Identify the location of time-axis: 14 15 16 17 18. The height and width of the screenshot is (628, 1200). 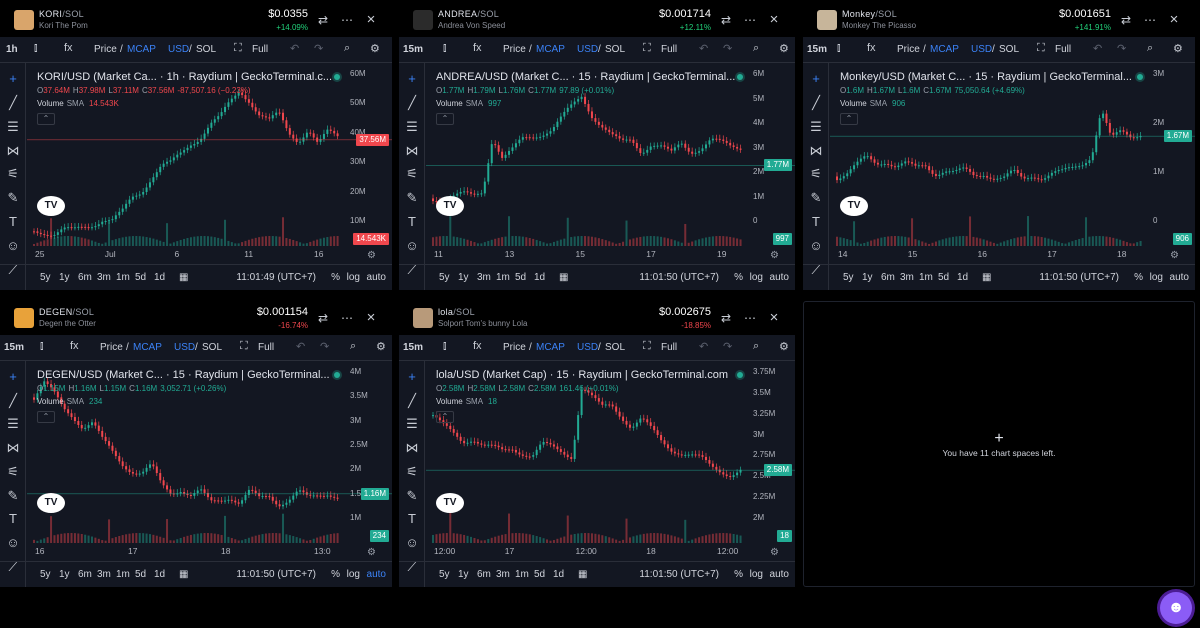
(989, 255).